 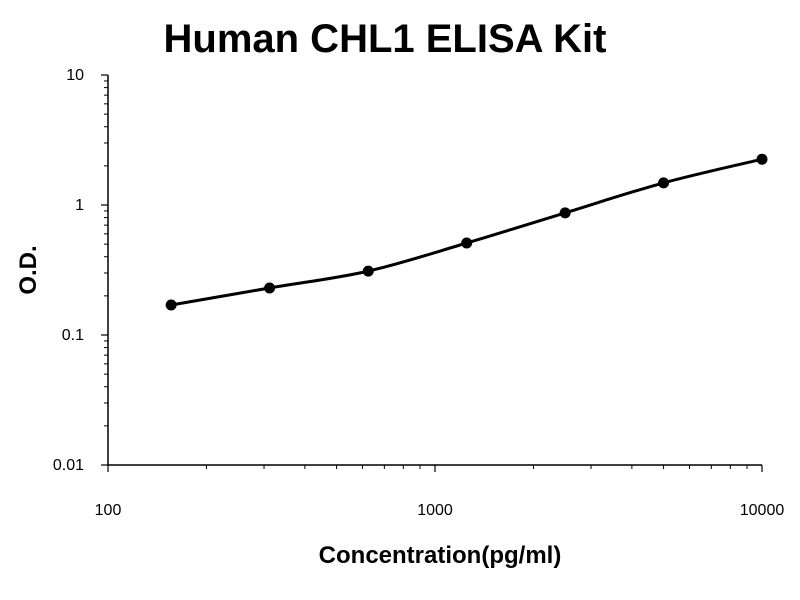 I want to click on y-ticks, so click(x=104, y=270).